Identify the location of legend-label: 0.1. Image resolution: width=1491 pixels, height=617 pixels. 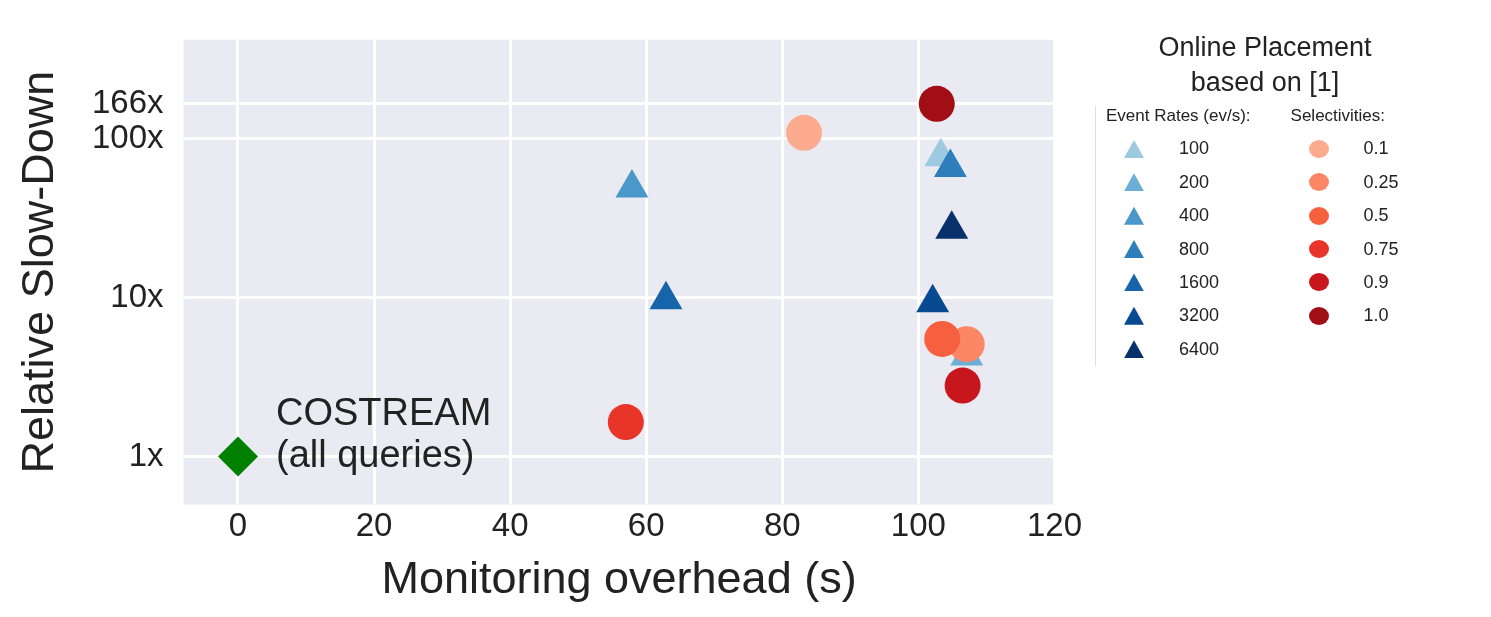
(1376, 149).